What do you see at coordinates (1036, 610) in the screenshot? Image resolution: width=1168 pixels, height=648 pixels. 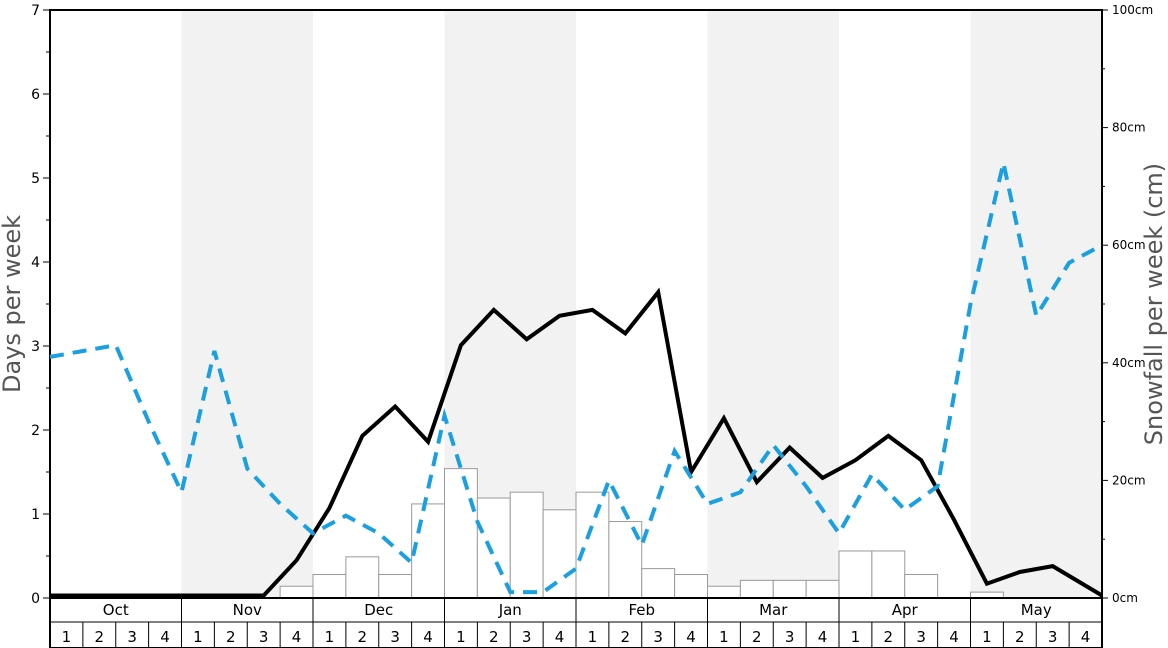 I see `month-label: May` at bounding box center [1036, 610].